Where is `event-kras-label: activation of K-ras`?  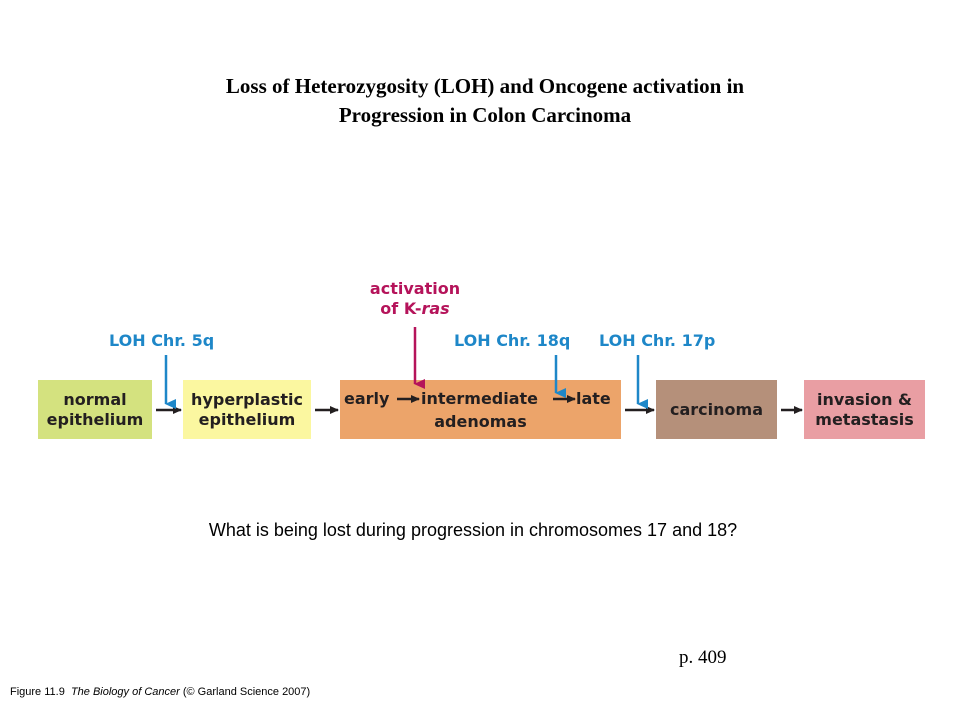 event-kras-label: activation of K-ras is located at coordinates (415, 299).